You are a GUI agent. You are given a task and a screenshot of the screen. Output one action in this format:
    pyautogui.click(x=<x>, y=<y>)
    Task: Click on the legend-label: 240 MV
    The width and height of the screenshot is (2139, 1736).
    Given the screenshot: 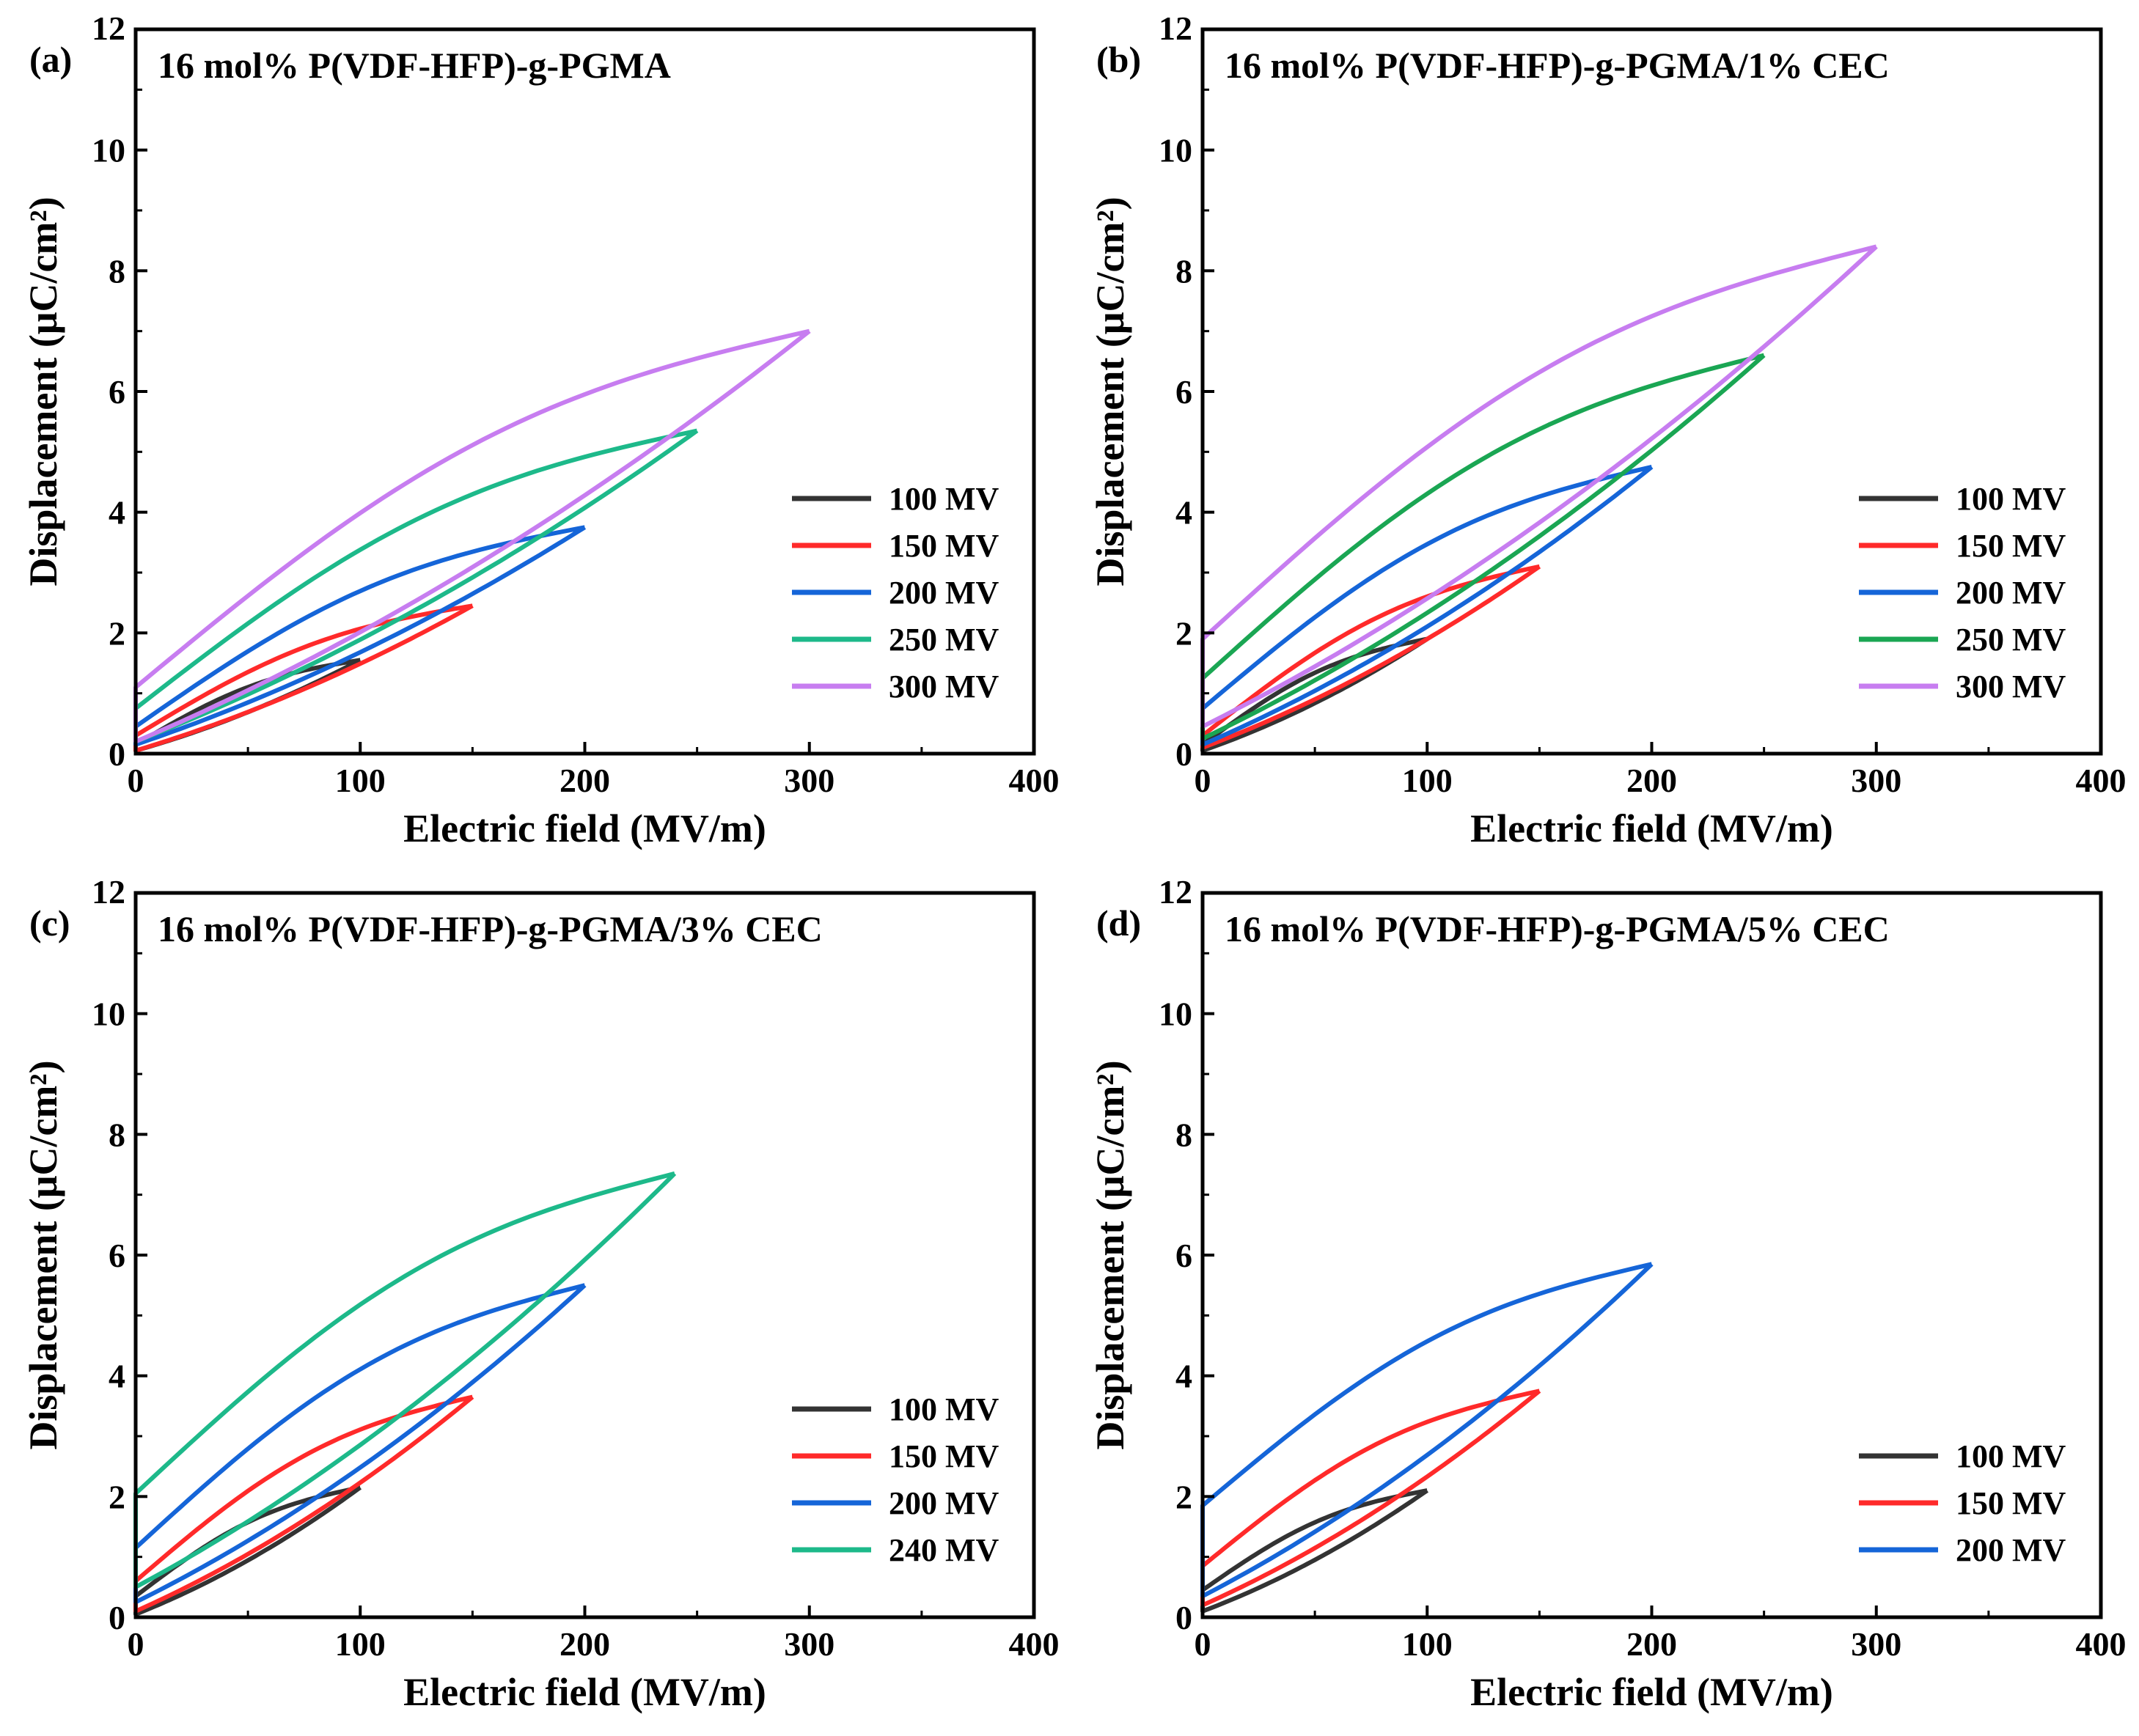 What is the action you would take?
    pyautogui.click(x=944, y=1550)
    